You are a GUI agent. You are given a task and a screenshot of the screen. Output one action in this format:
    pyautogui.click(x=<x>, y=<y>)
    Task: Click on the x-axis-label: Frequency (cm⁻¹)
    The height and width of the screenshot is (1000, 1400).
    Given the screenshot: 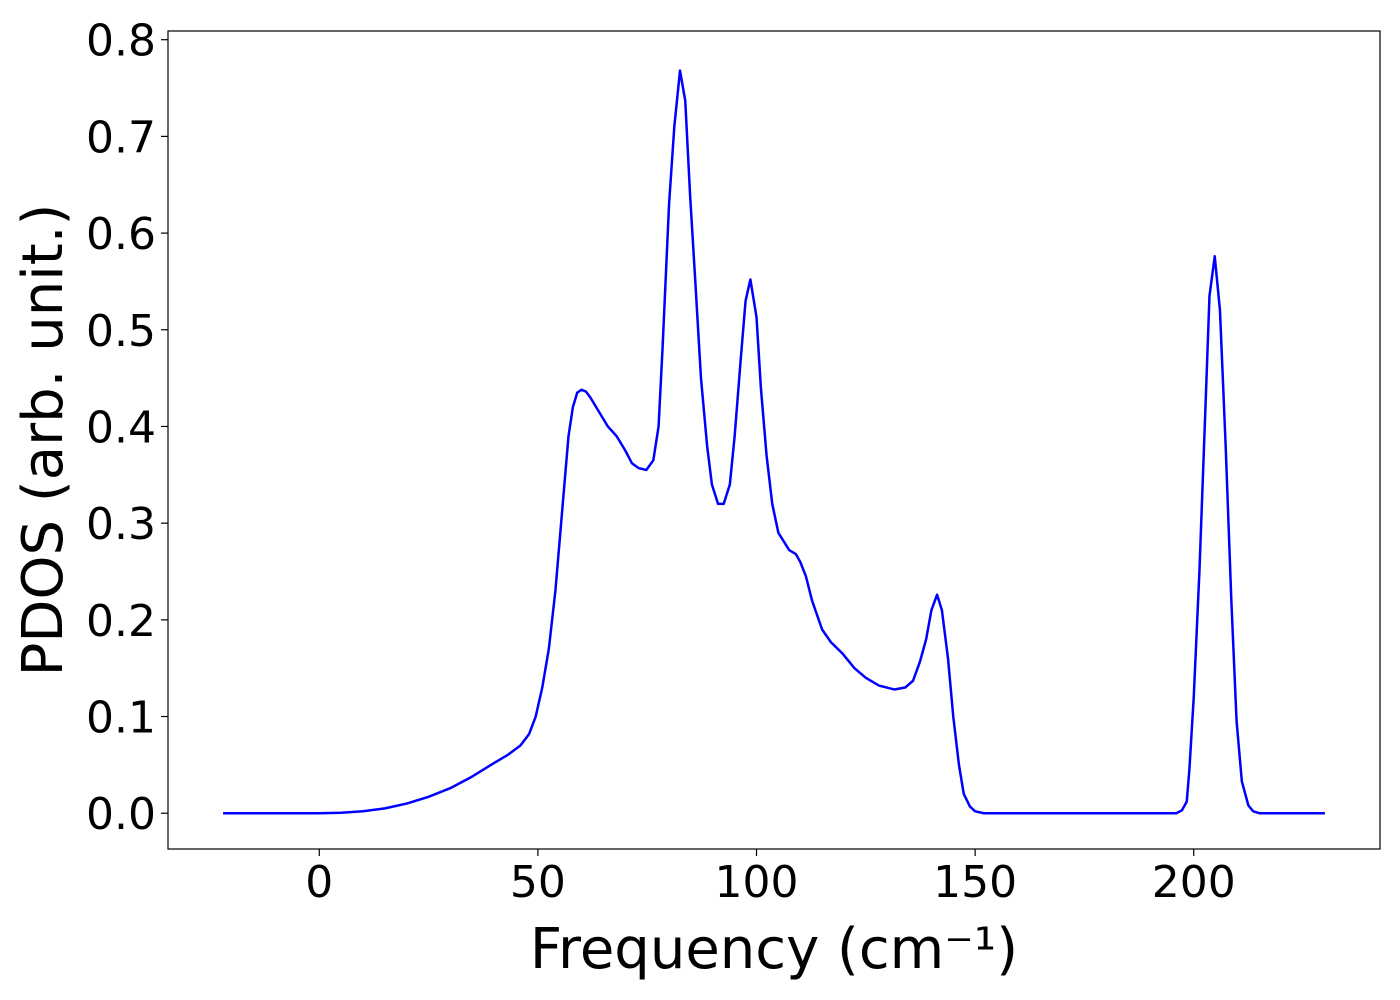 What is the action you would take?
    pyautogui.click(x=774, y=949)
    